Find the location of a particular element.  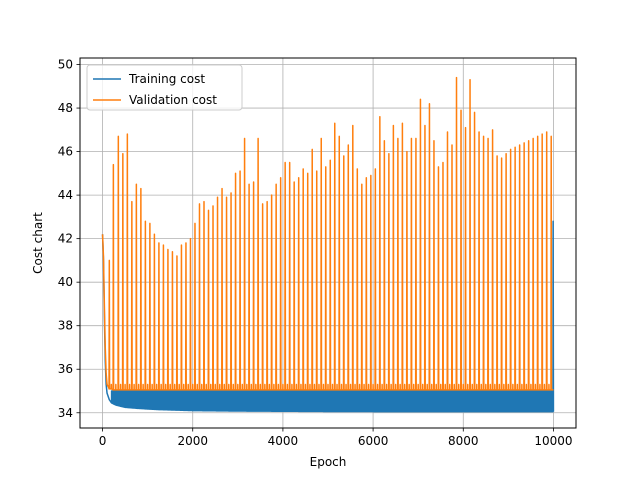

y-tick-label: 46 is located at coordinates (65, 152).